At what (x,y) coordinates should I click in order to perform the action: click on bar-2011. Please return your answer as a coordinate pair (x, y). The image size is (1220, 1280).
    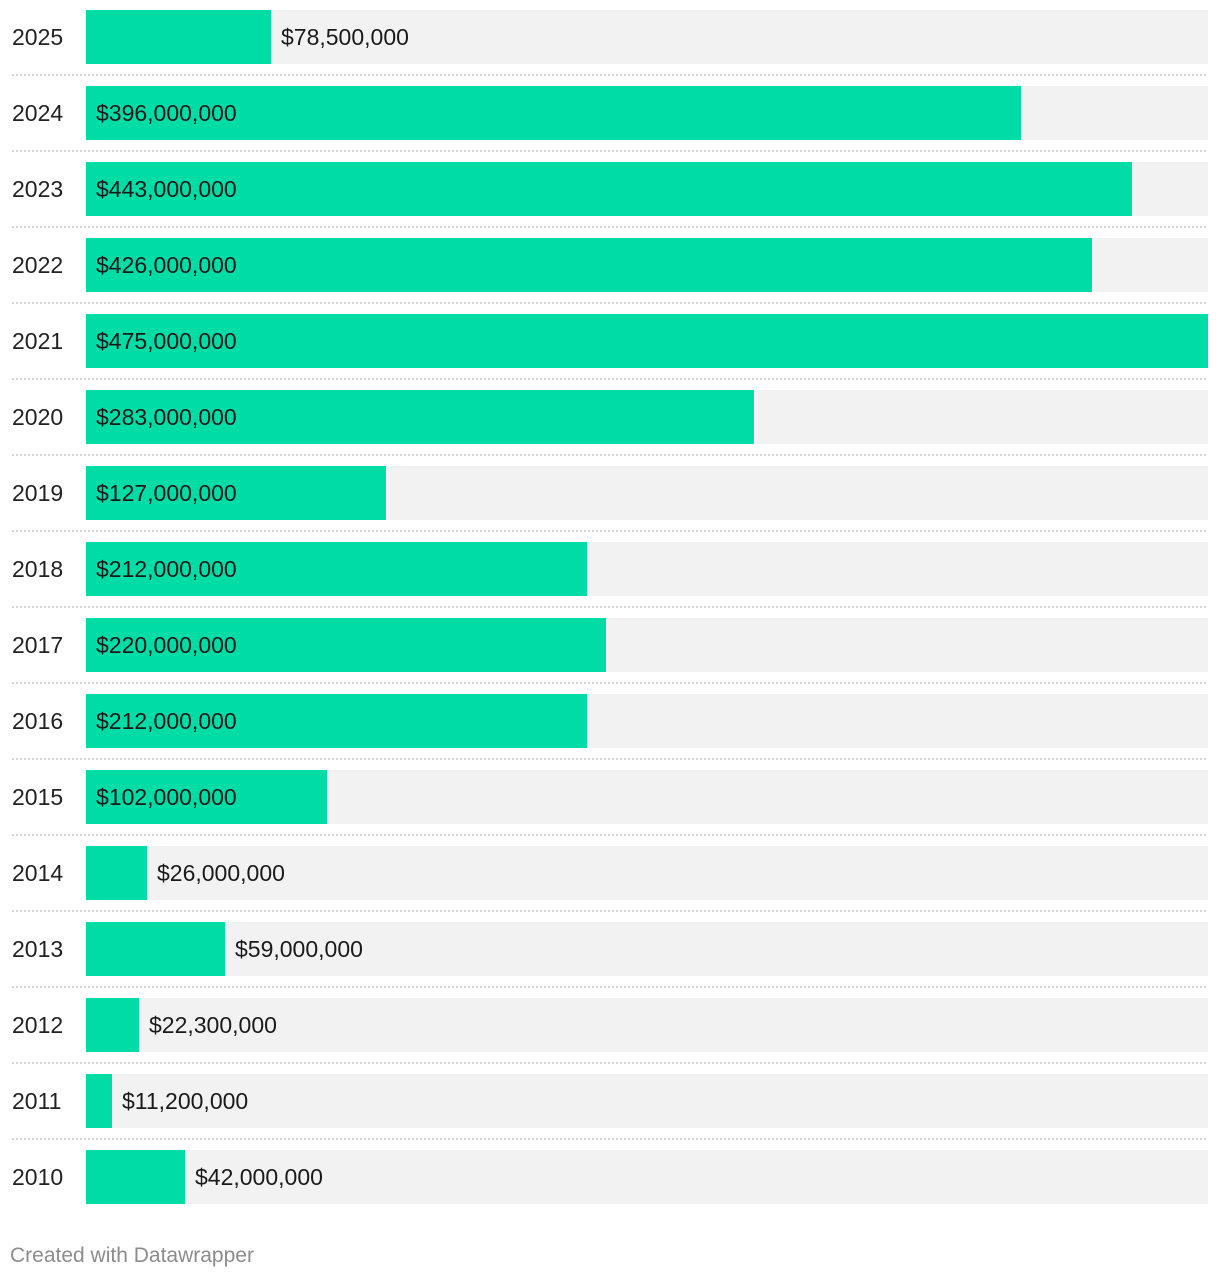
    Looking at the image, I should click on (99, 1101).